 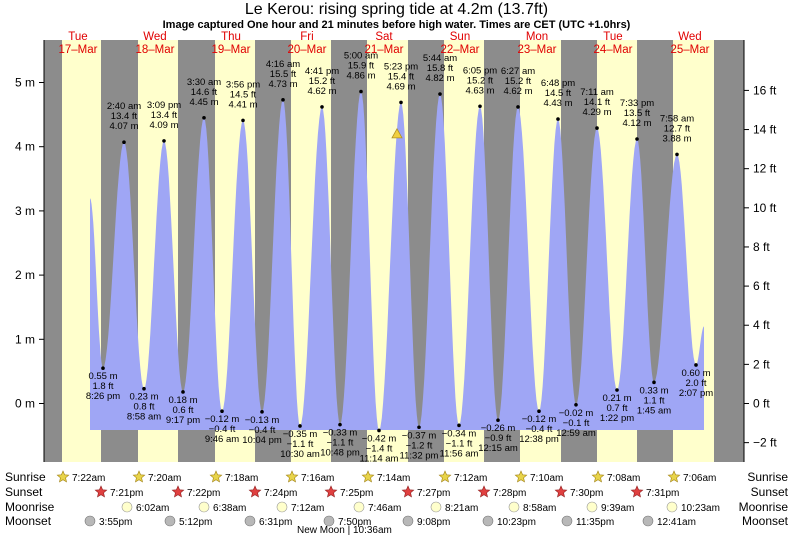 What do you see at coordinates (384, 50) in the screenshot?
I see `day-date: 21–Mar` at bounding box center [384, 50].